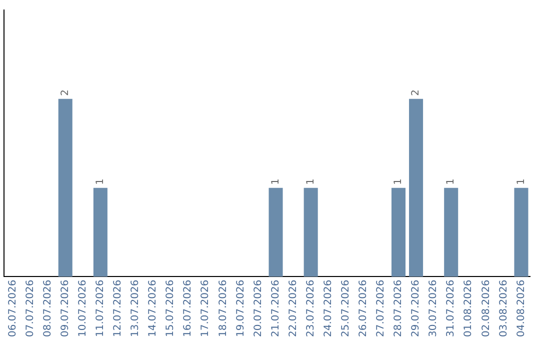 The image size is (540, 340). What do you see at coordinates (451, 309) in the screenshot?
I see `x-tick-label: 31.07.2026` at bounding box center [451, 309].